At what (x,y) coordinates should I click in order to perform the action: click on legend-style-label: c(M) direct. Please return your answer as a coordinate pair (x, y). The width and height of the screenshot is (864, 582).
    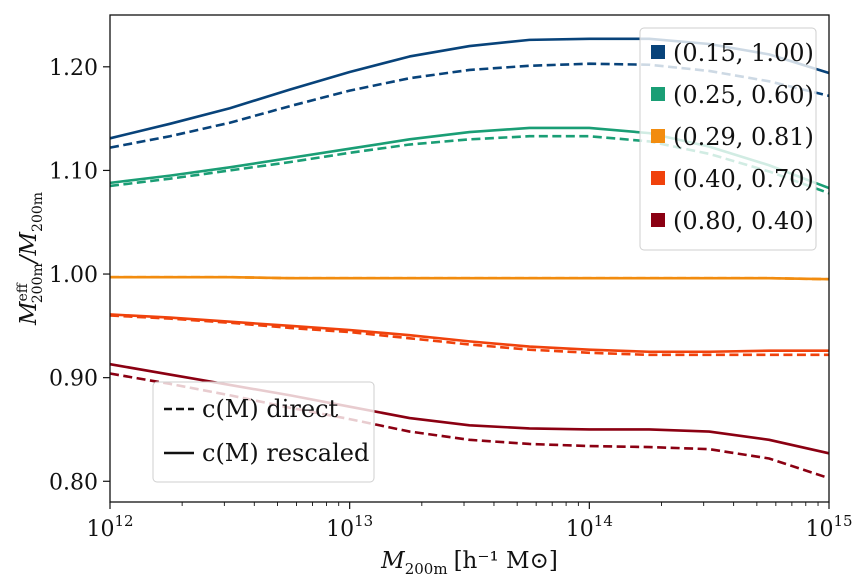
    Looking at the image, I should click on (270, 409).